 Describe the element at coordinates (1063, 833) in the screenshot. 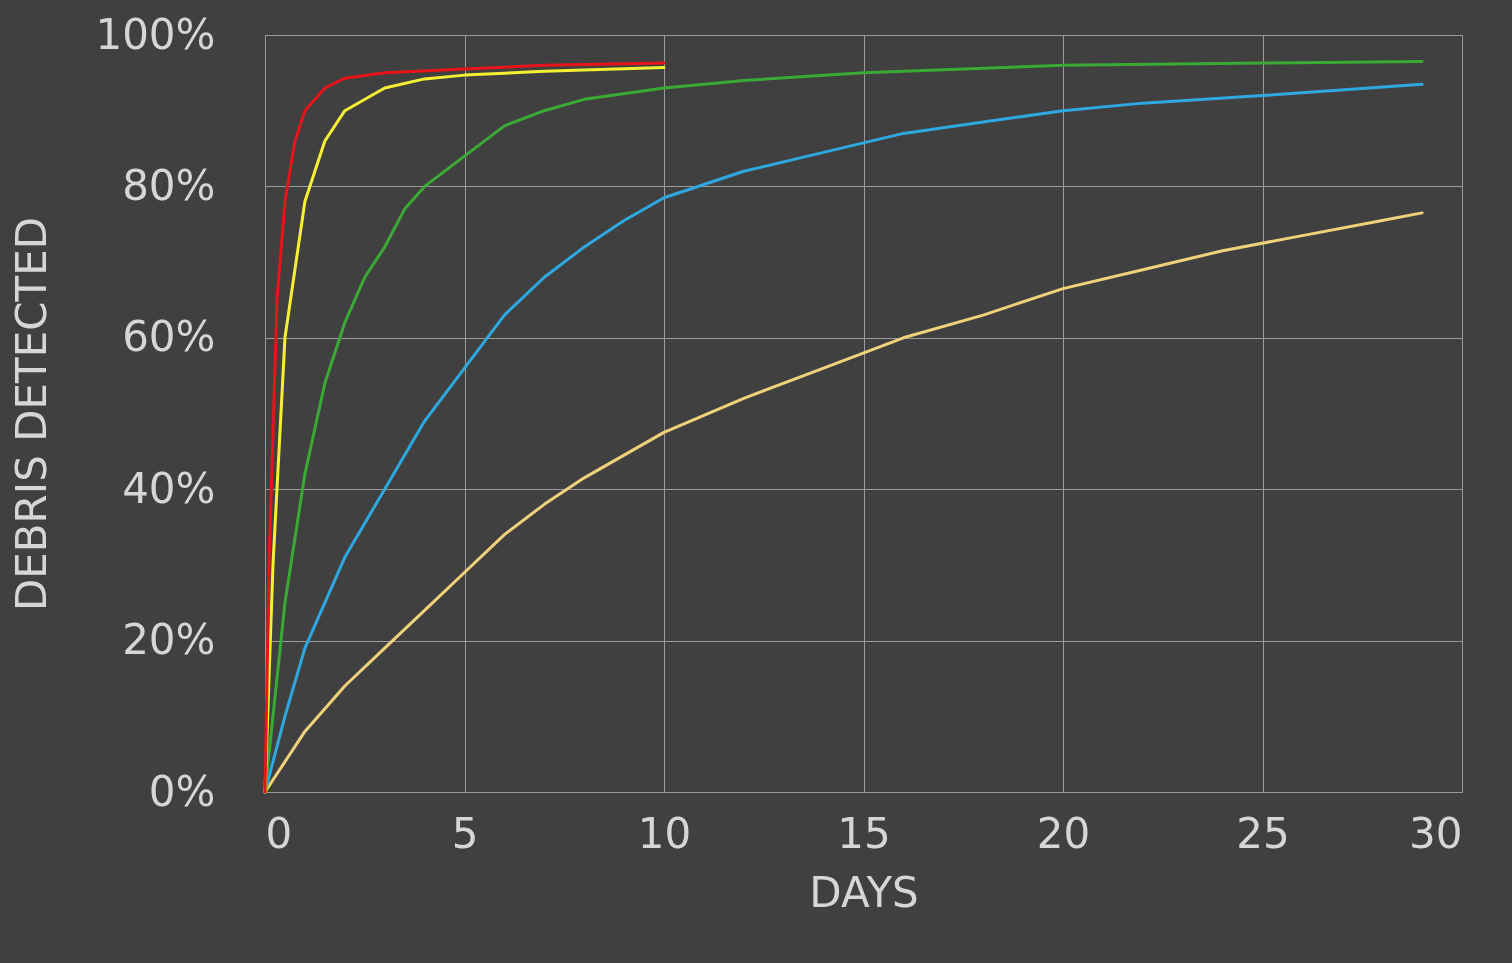

I see `x-tick-label: 20` at that location.